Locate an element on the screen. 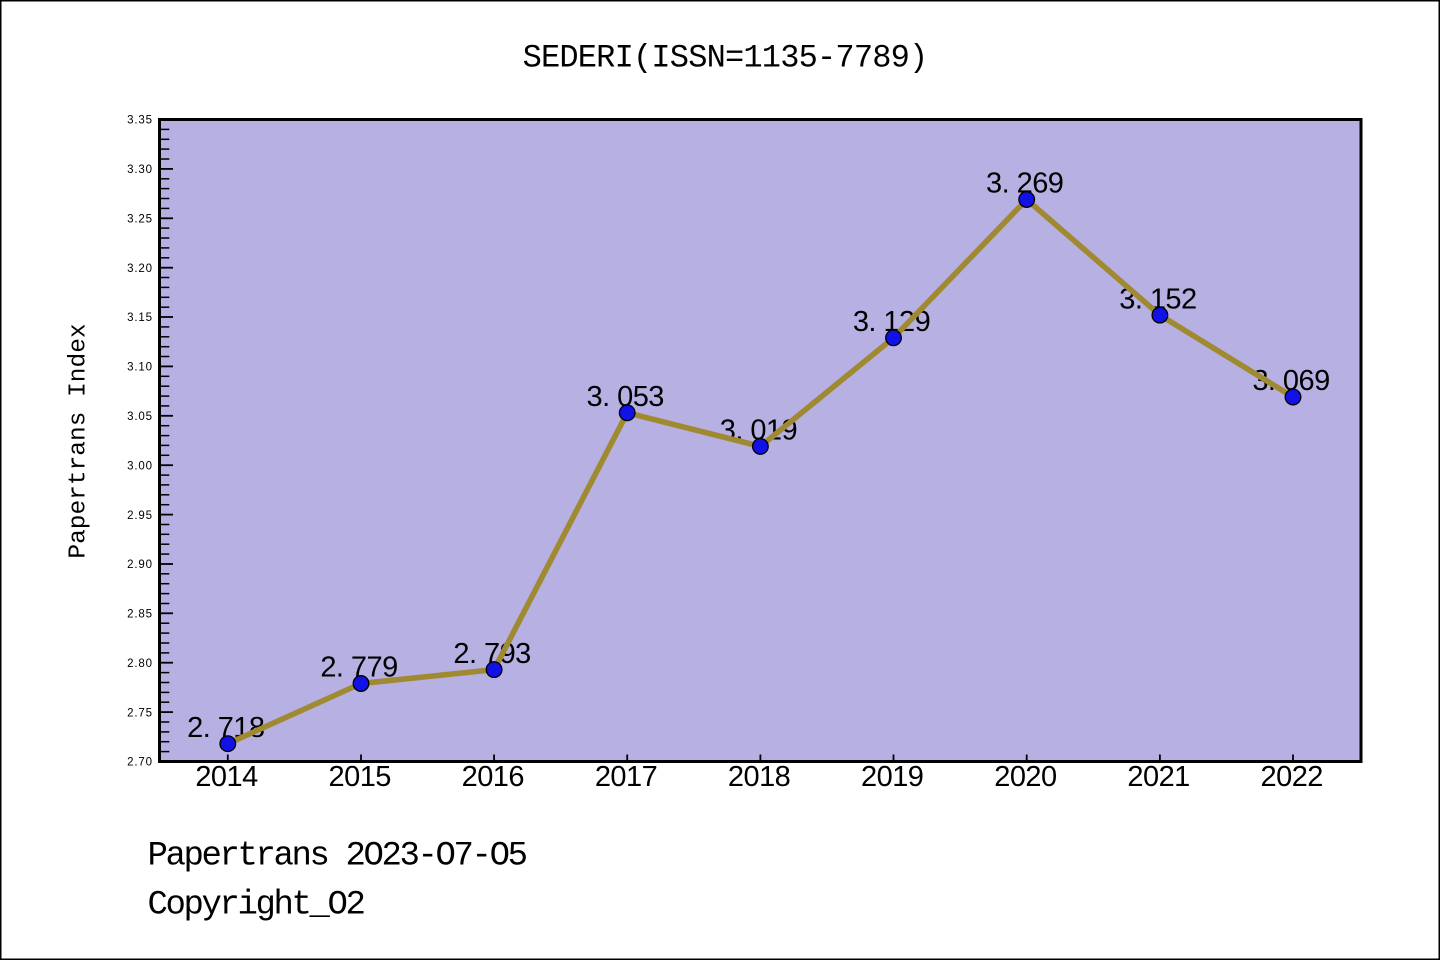 This screenshot has width=1440, height=965. svg-text: 2.95 is located at coordinates (140, 516).